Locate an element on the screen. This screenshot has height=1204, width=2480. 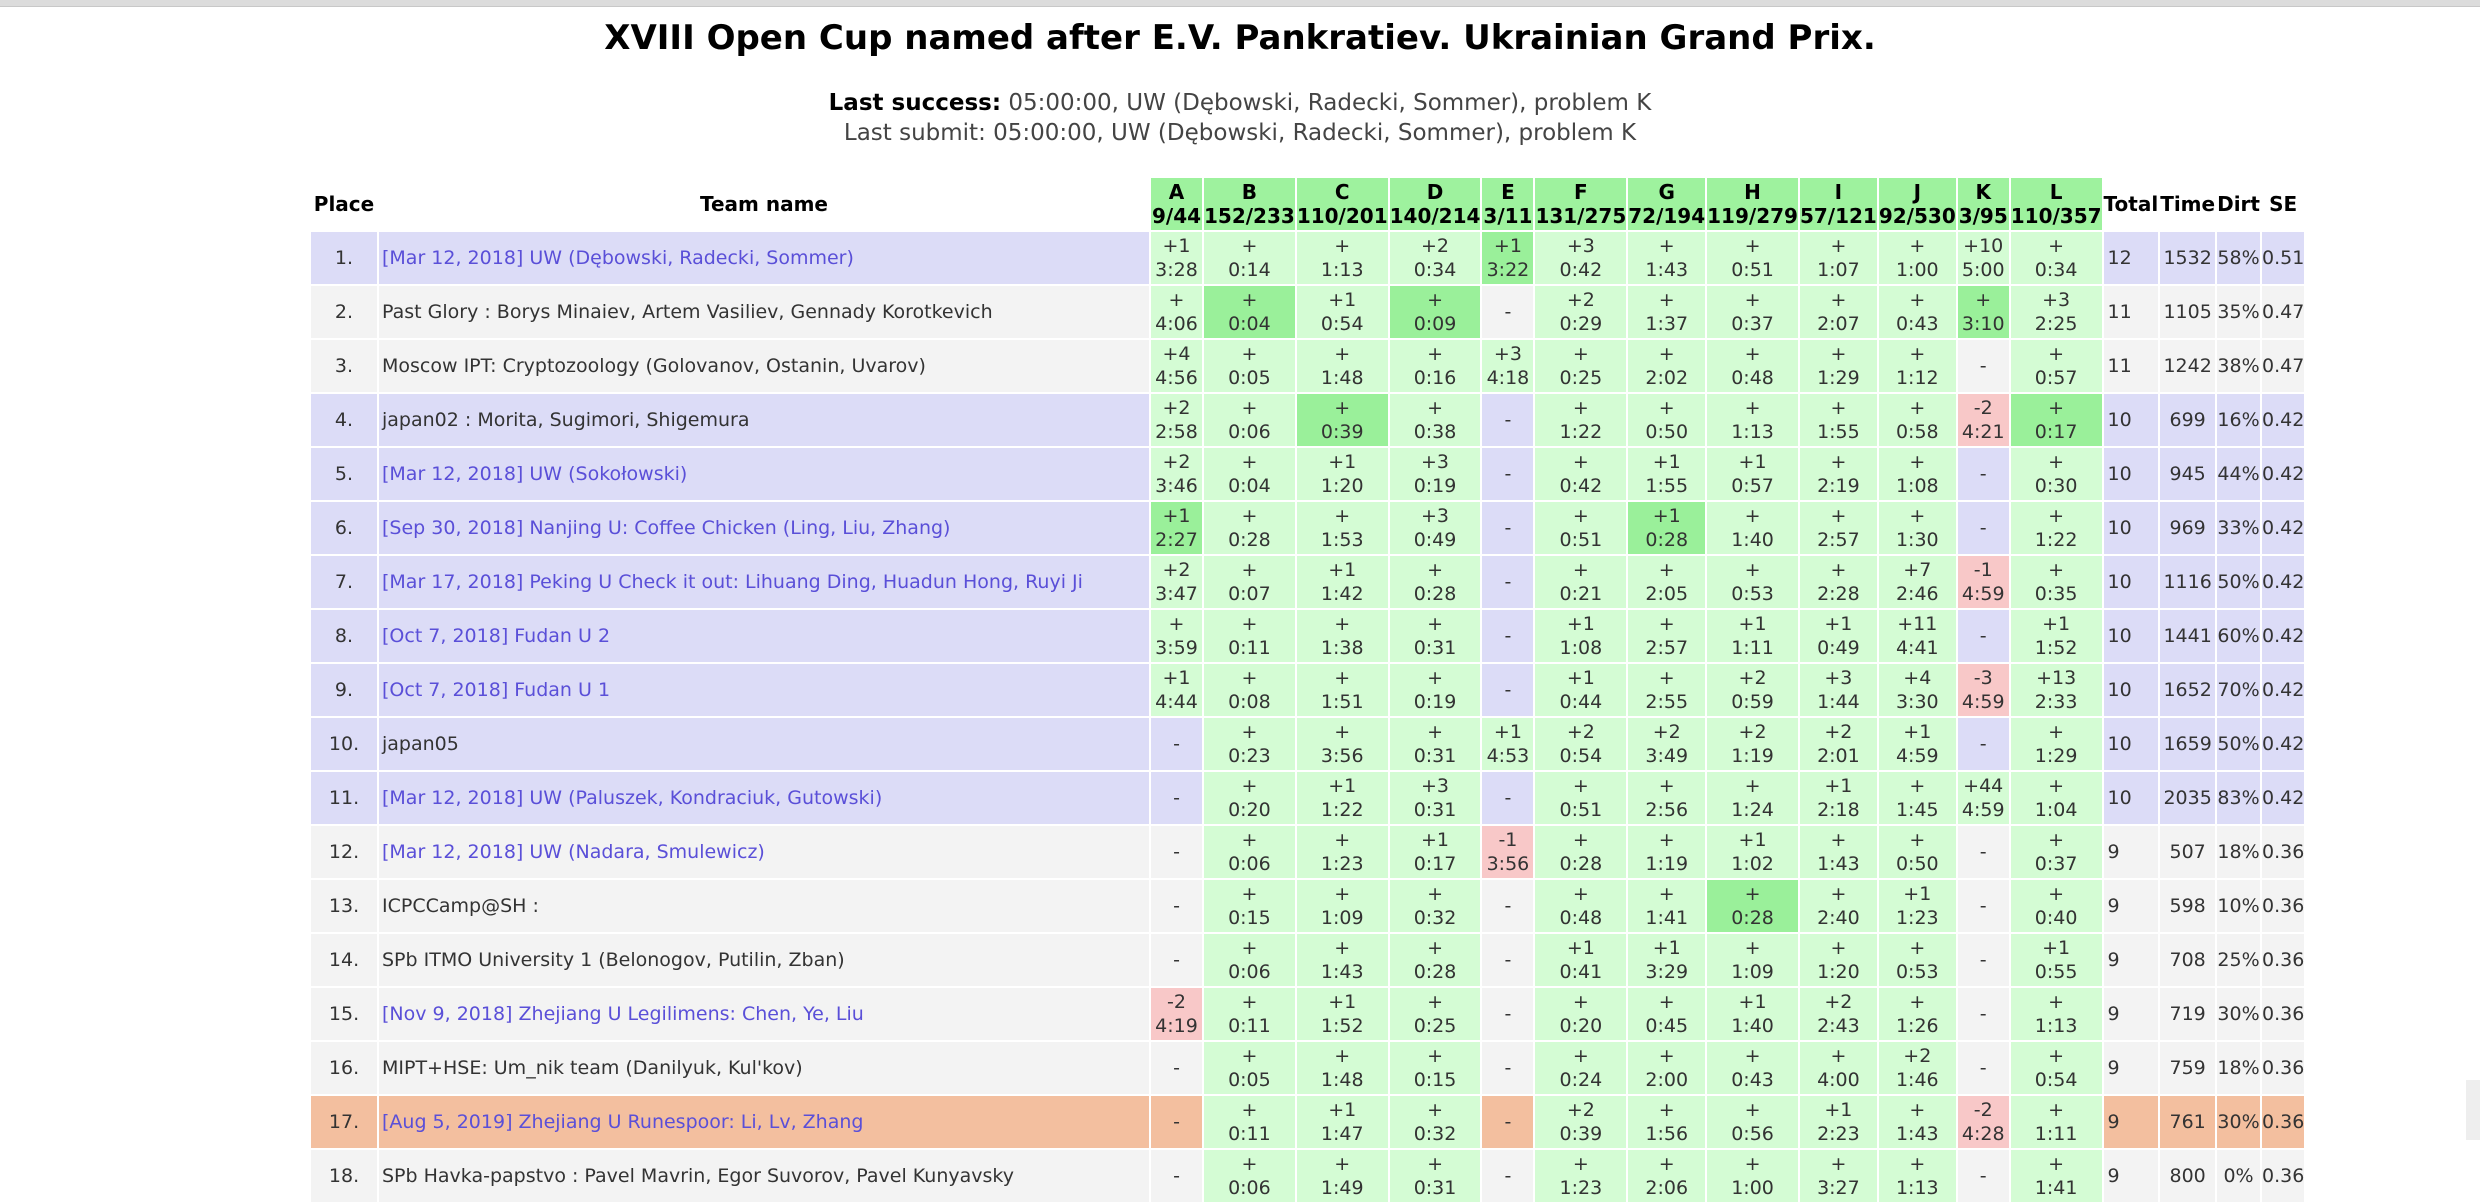
header-problem-f: F 131/275 is located at coordinates (1581, 204).